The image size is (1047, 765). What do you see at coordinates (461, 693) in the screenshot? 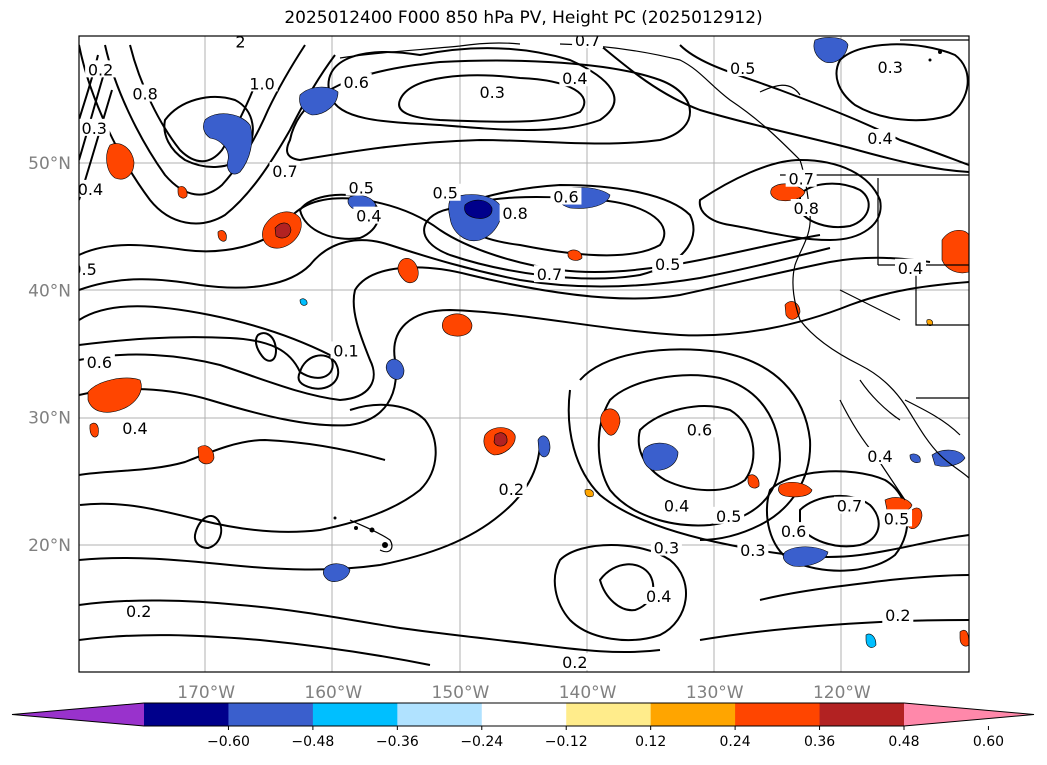
I see `lon-label: 150°W` at bounding box center [461, 693].